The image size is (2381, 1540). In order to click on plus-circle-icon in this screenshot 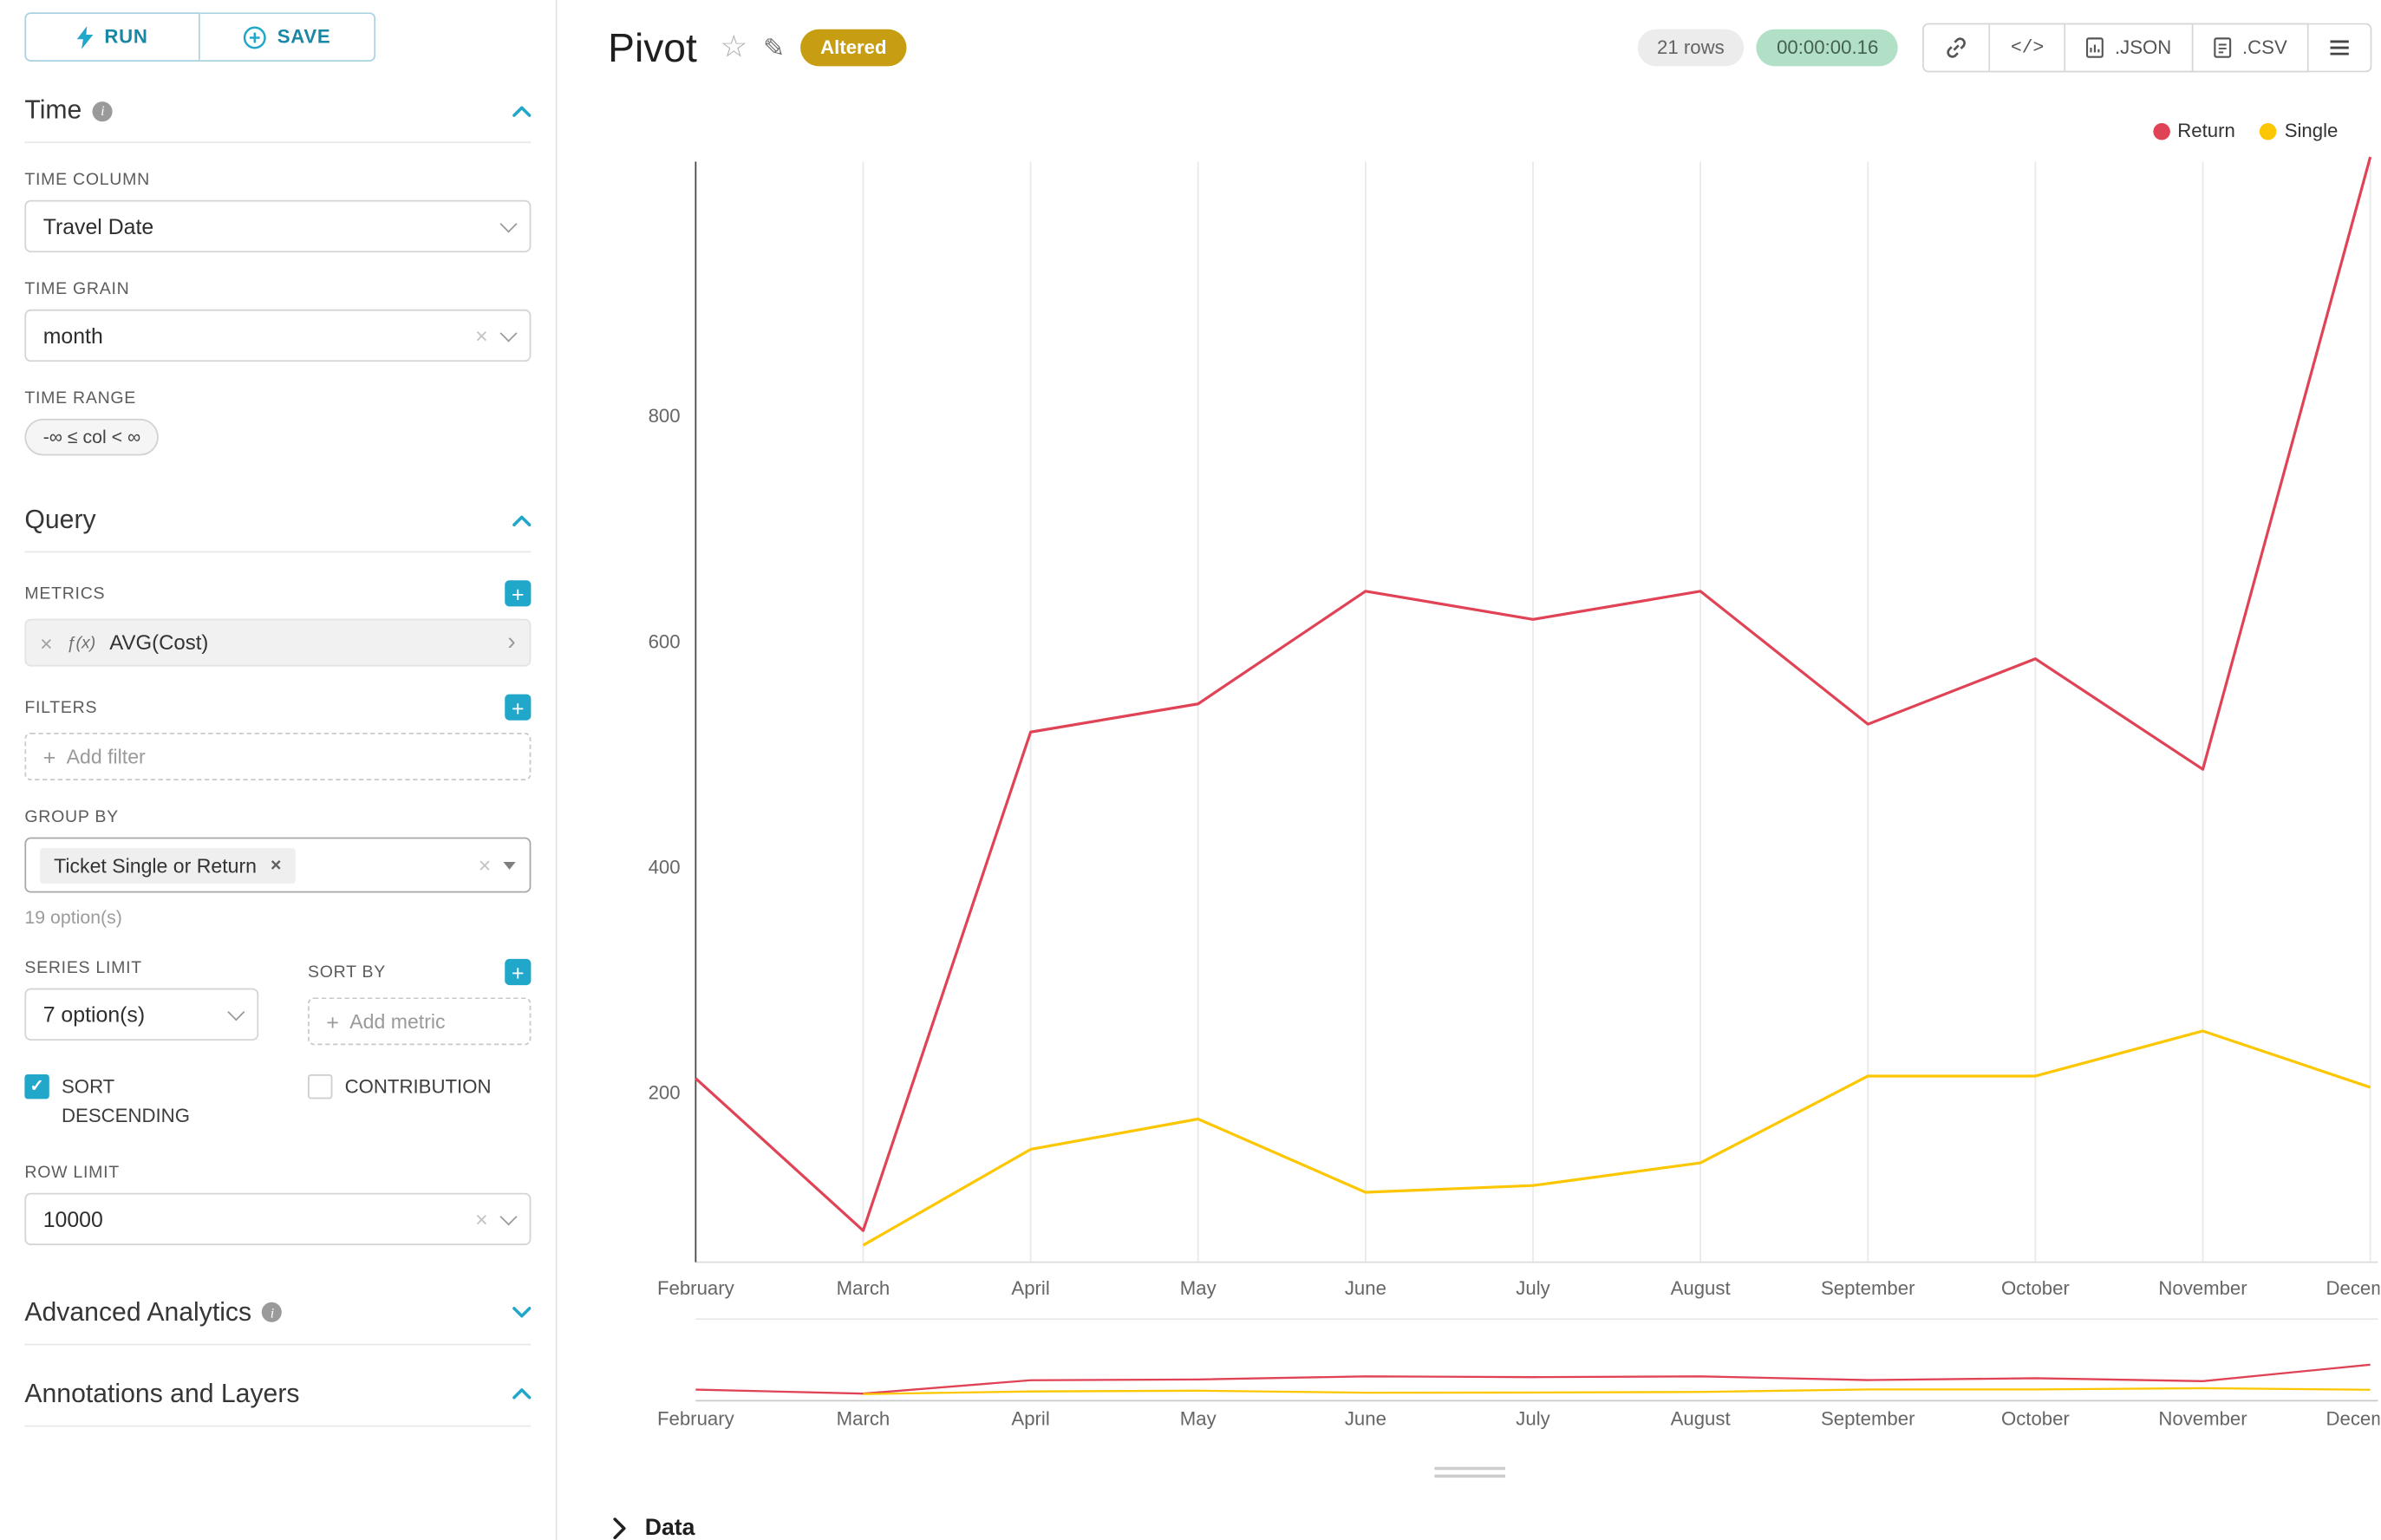, I will do `click(255, 37)`.